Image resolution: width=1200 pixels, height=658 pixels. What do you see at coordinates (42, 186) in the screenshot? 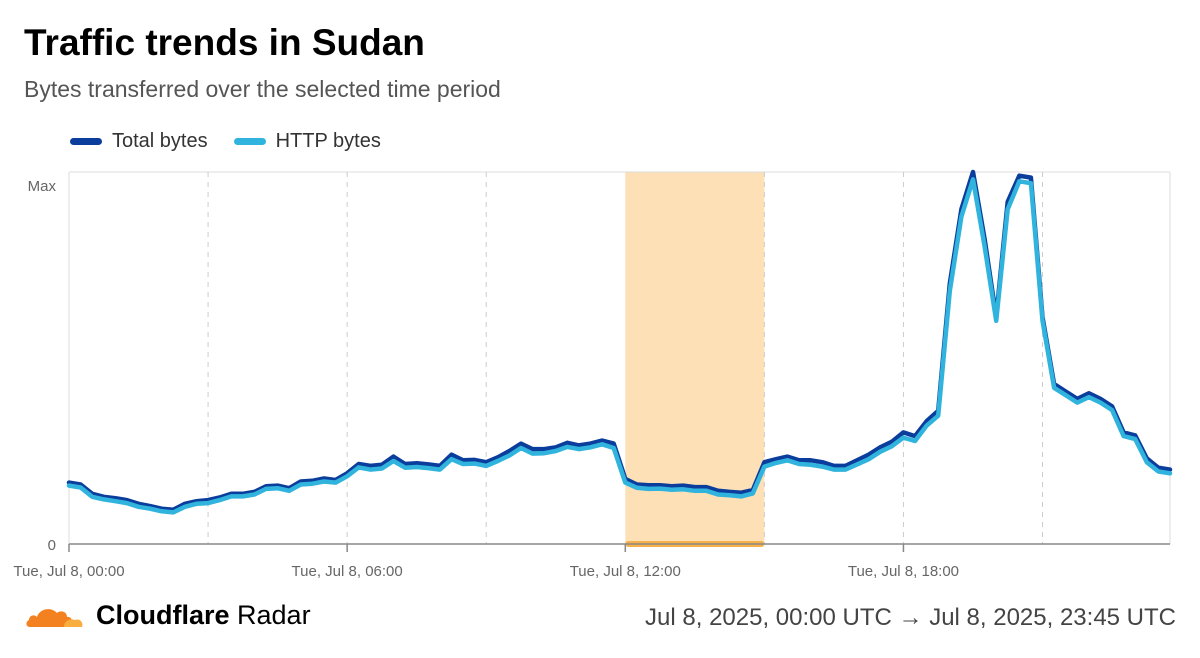
I see `y-tick-label-max: Max` at bounding box center [42, 186].